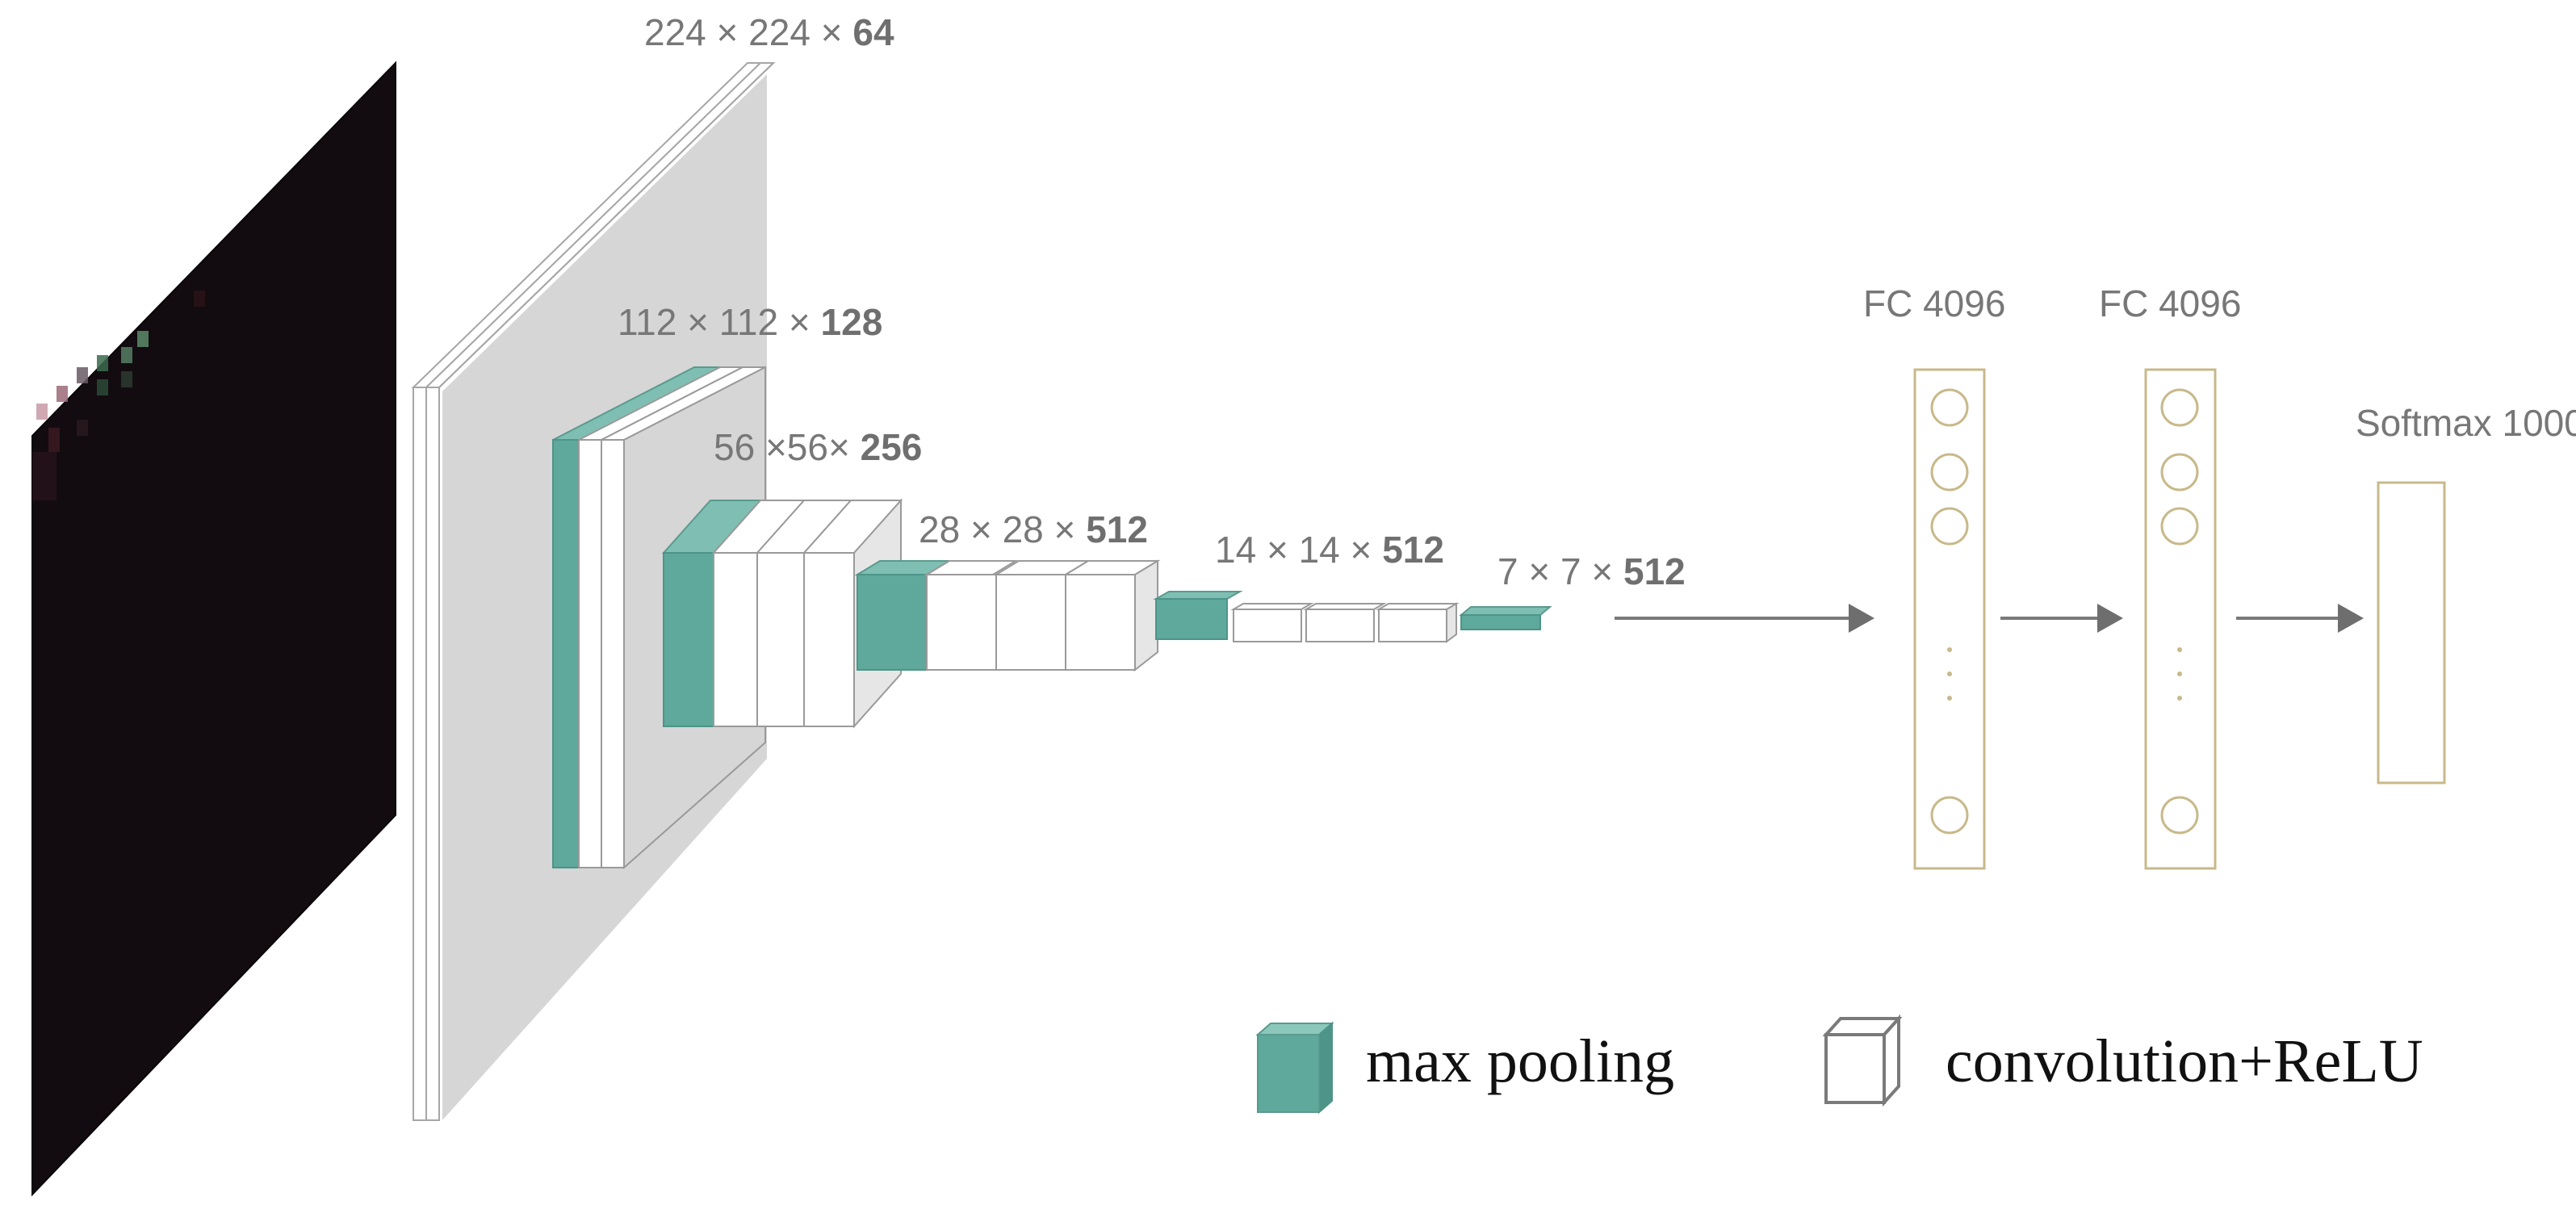  What do you see at coordinates (1294, 1068) in the screenshot?
I see `max-pooling-icon` at bounding box center [1294, 1068].